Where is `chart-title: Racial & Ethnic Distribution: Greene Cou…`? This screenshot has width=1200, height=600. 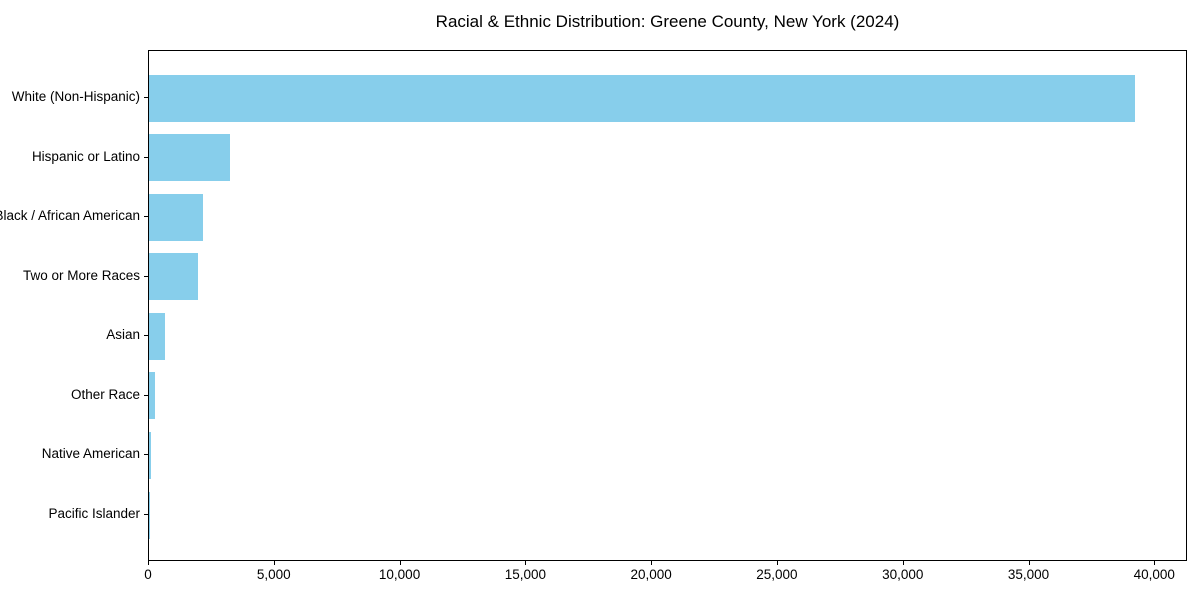 chart-title: Racial & Ethnic Distribution: Greene Cou… is located at coordinates (667, 21).